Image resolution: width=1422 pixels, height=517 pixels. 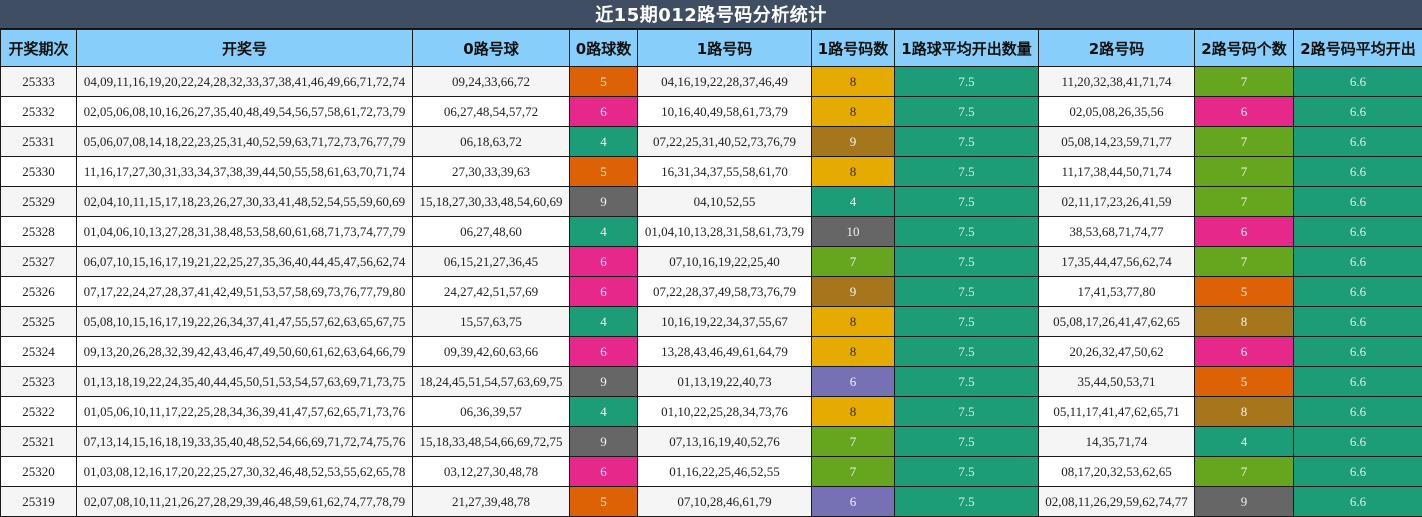 I want to click on cell-route1-count: 10, so click(x=853, y=231).